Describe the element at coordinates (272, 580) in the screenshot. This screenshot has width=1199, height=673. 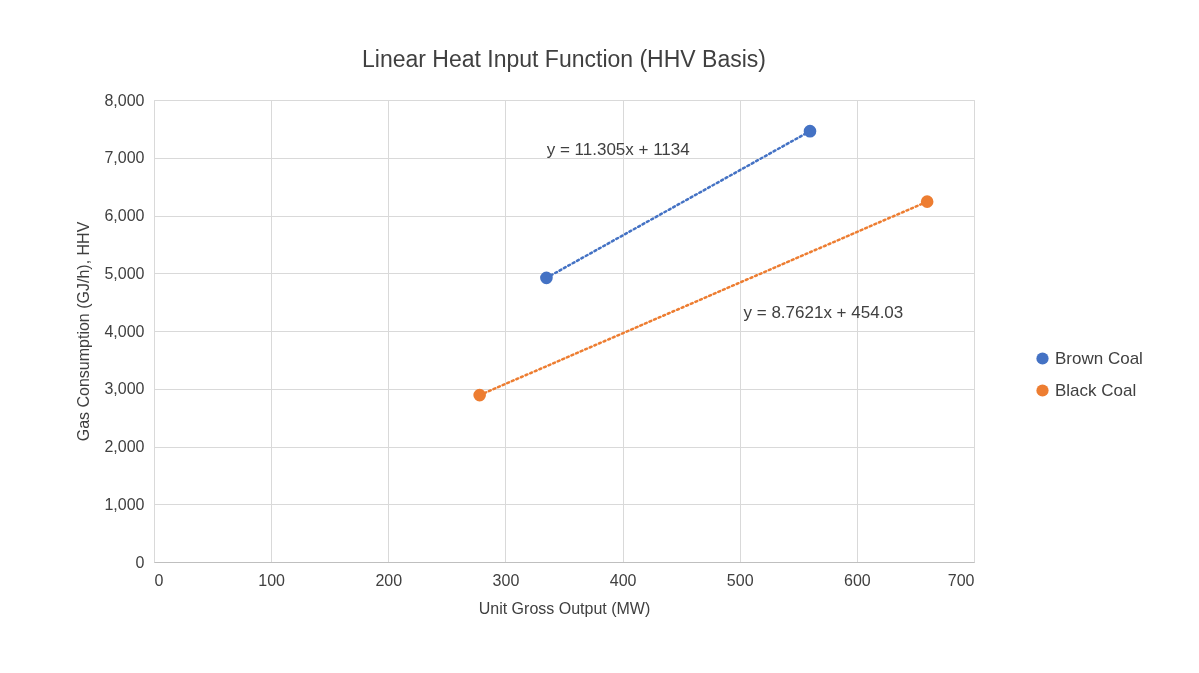
I see `x-tick-label: 100` at that location.